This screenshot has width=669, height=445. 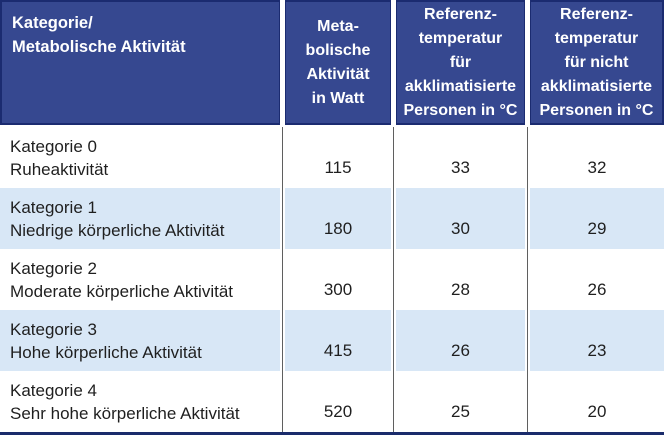 I want to click on category-label: Kategorie 0, so click(x=53, y=146).